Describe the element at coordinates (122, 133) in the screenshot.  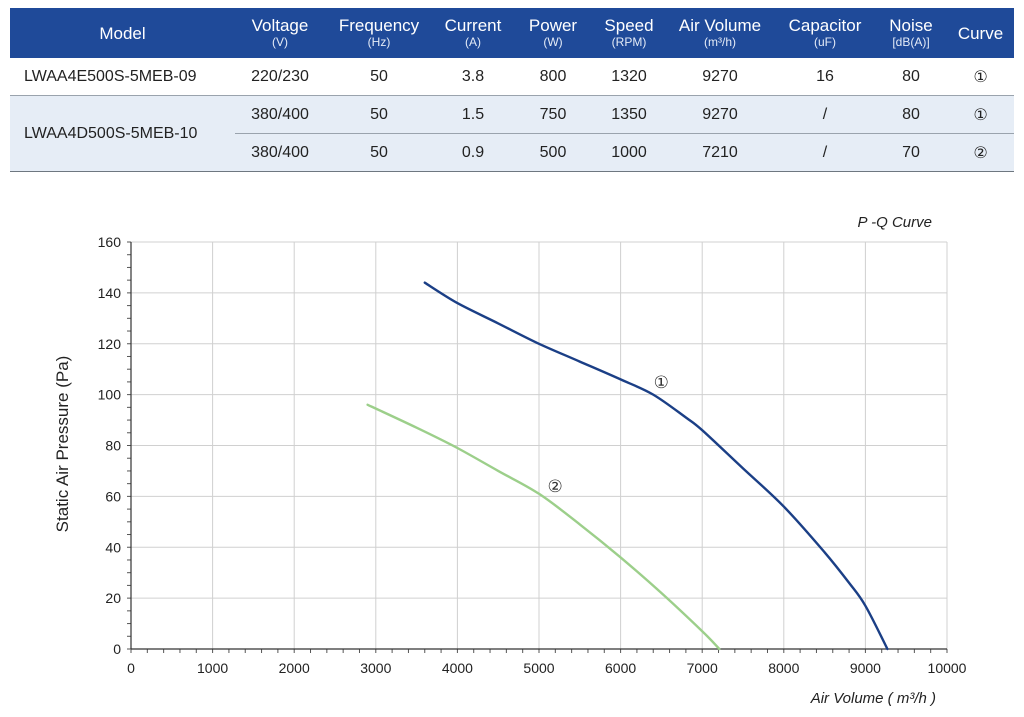
I see `model-cell: LWAA4D500S-5MEB-10` at that location.